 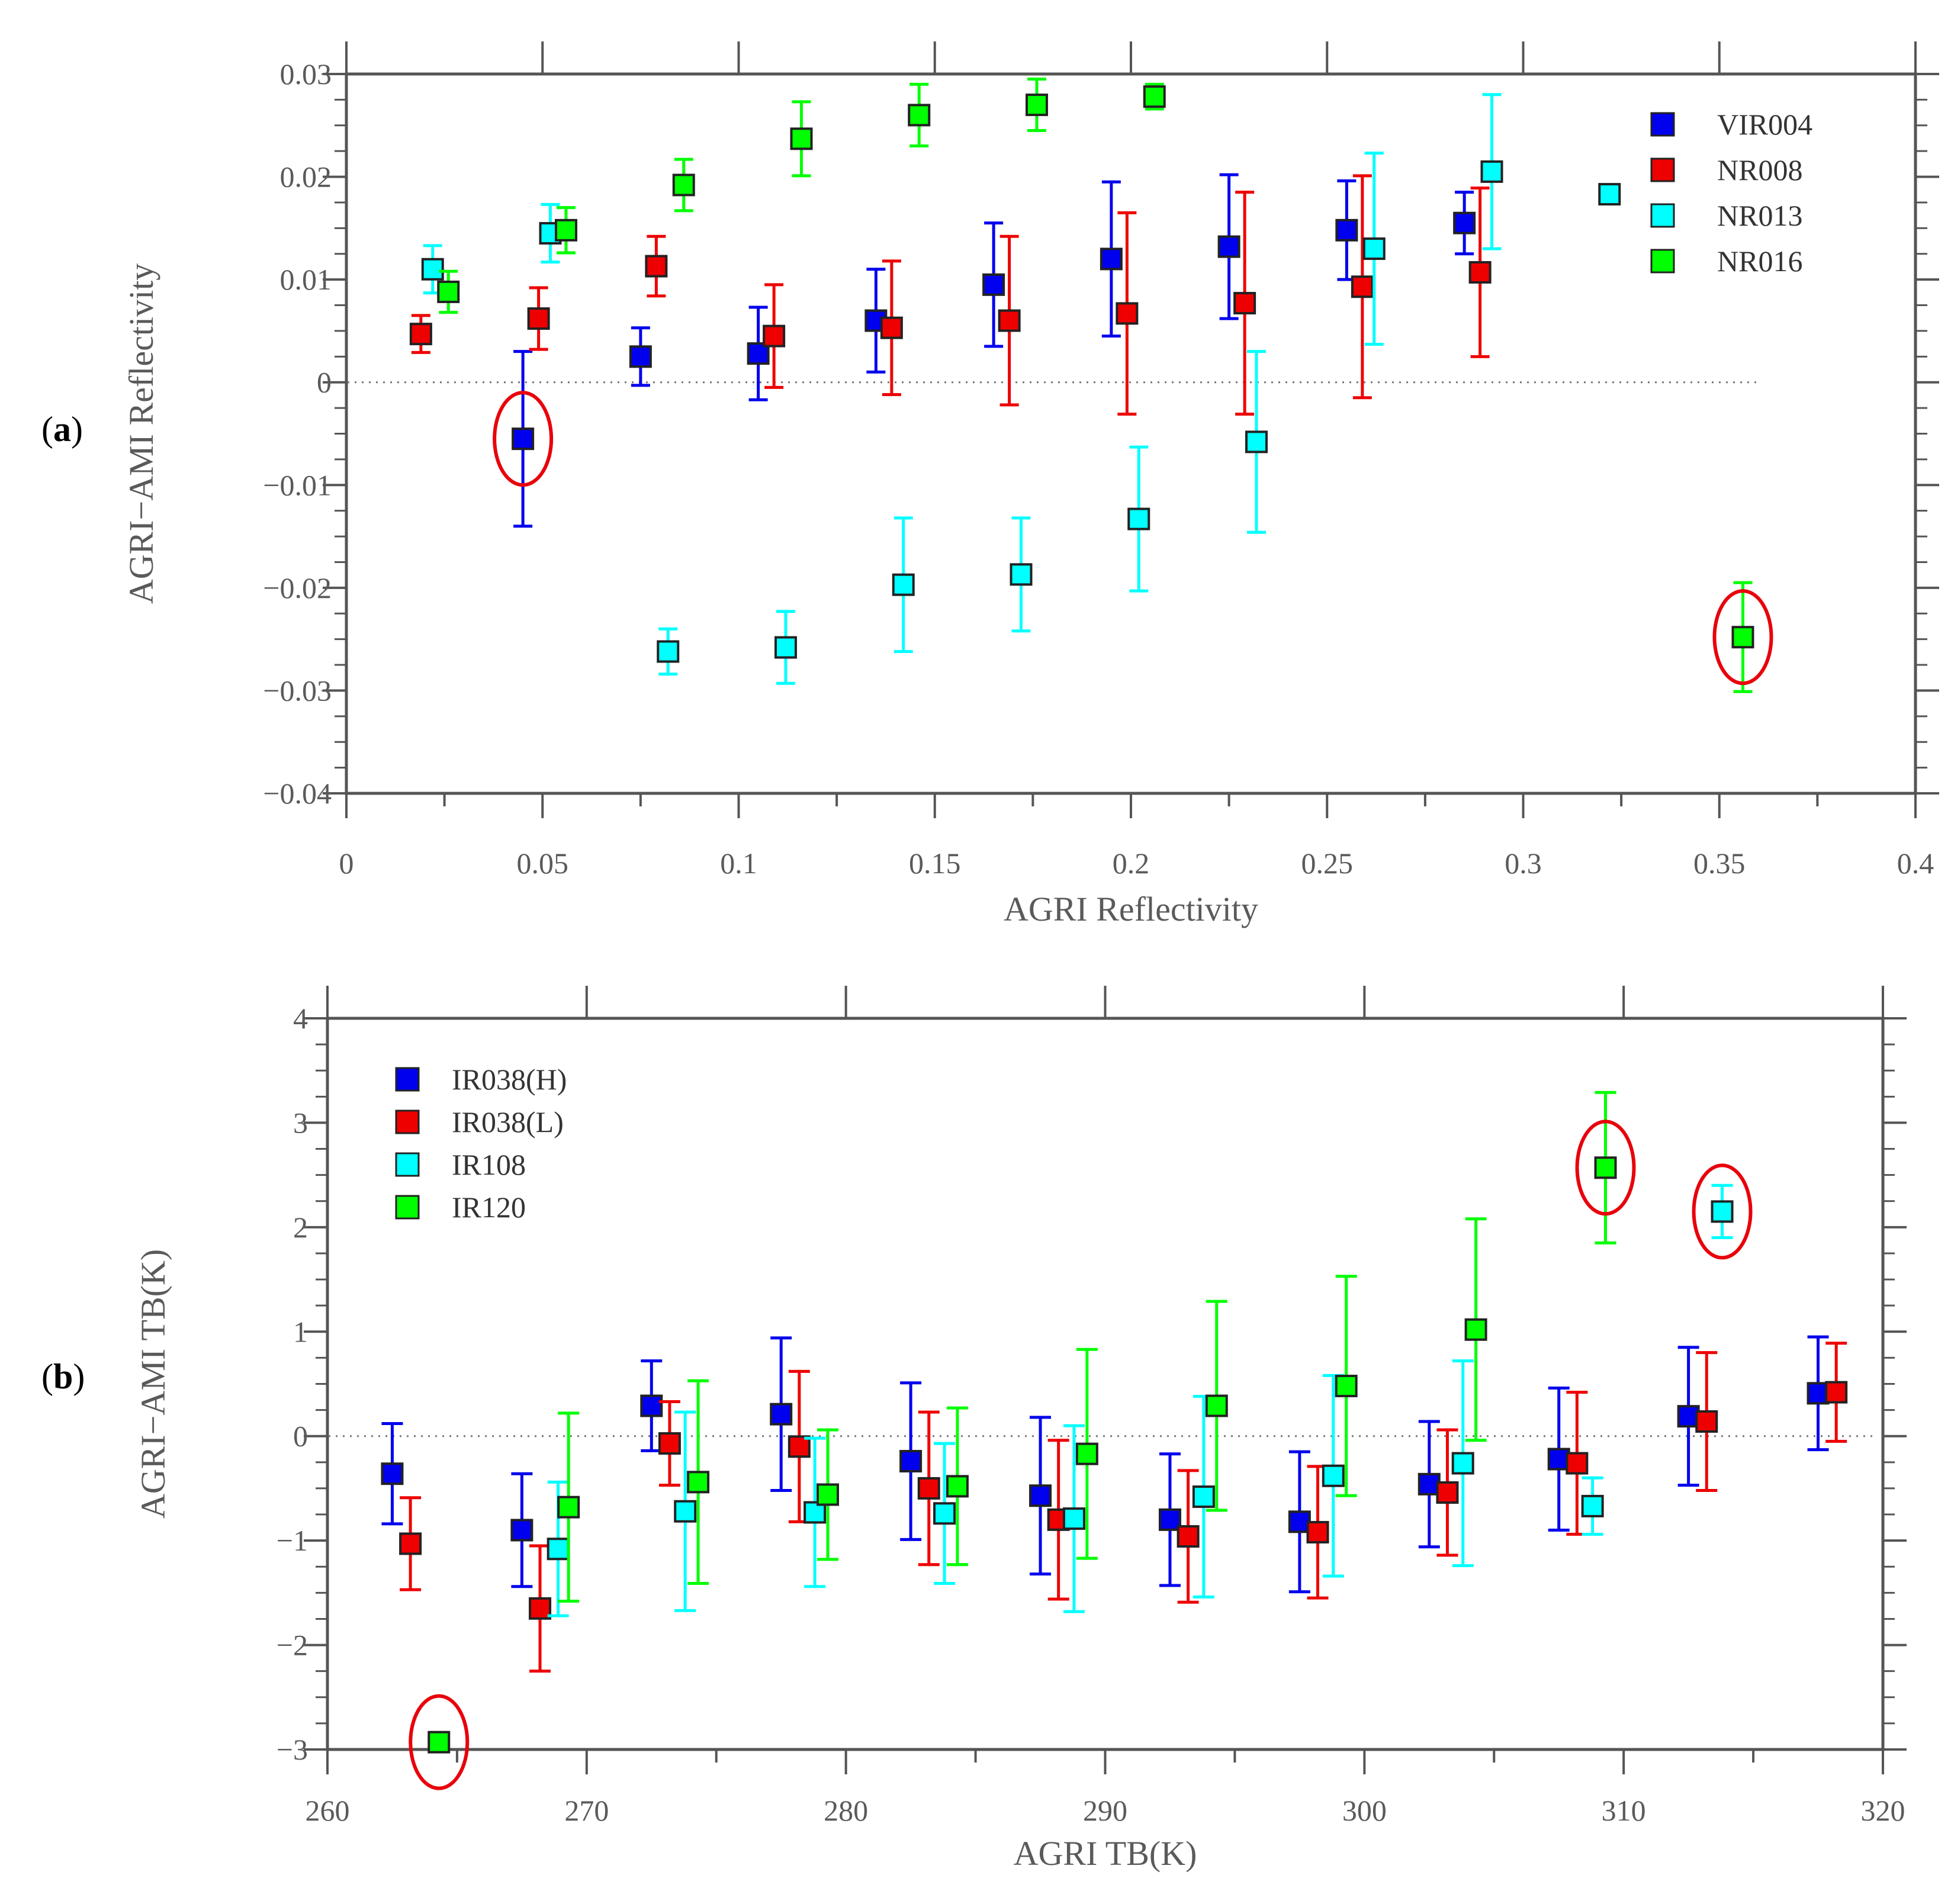 I want to click on panel-a-y-tick-label: −0.02, so click(x=298, y=587).